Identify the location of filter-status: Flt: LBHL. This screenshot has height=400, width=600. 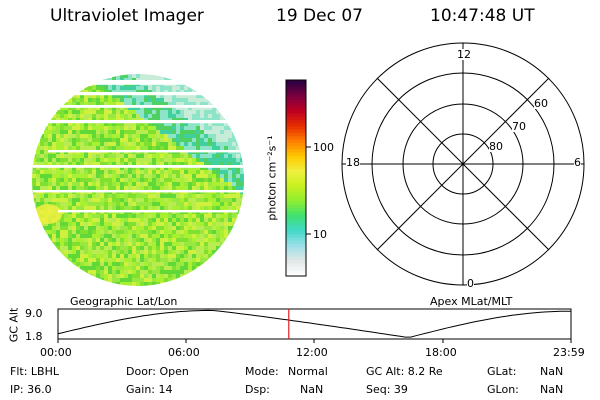
(34, 371).